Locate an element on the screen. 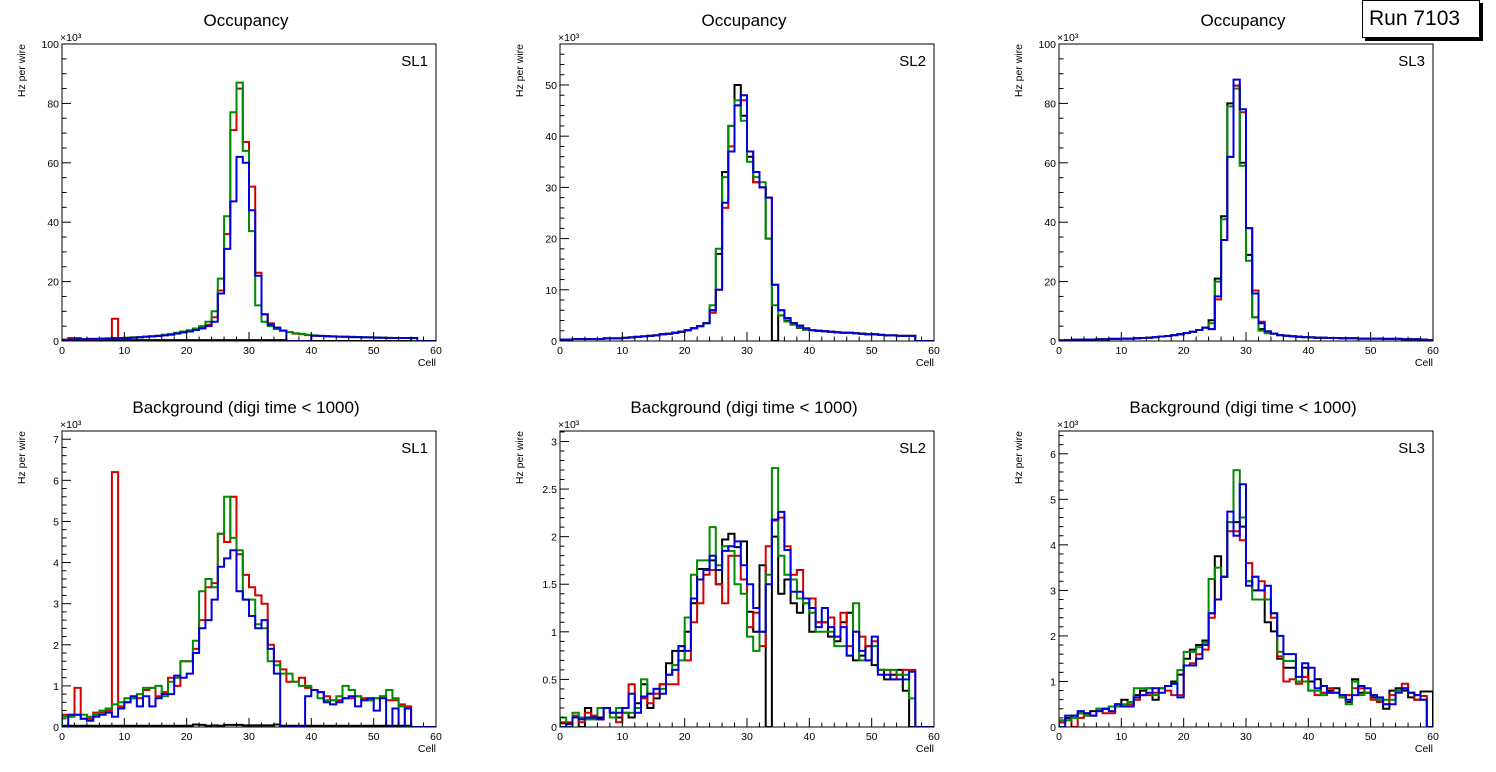  histogram-series-black is located at coordinates (249, 725).